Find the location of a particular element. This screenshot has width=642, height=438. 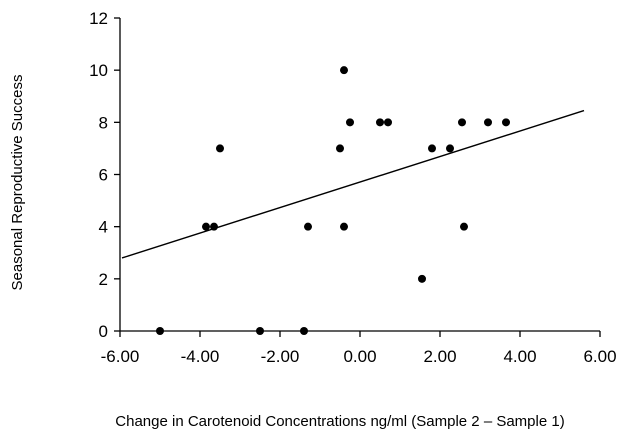

y-tick-label: 4 is located at coordinates (103, 227).